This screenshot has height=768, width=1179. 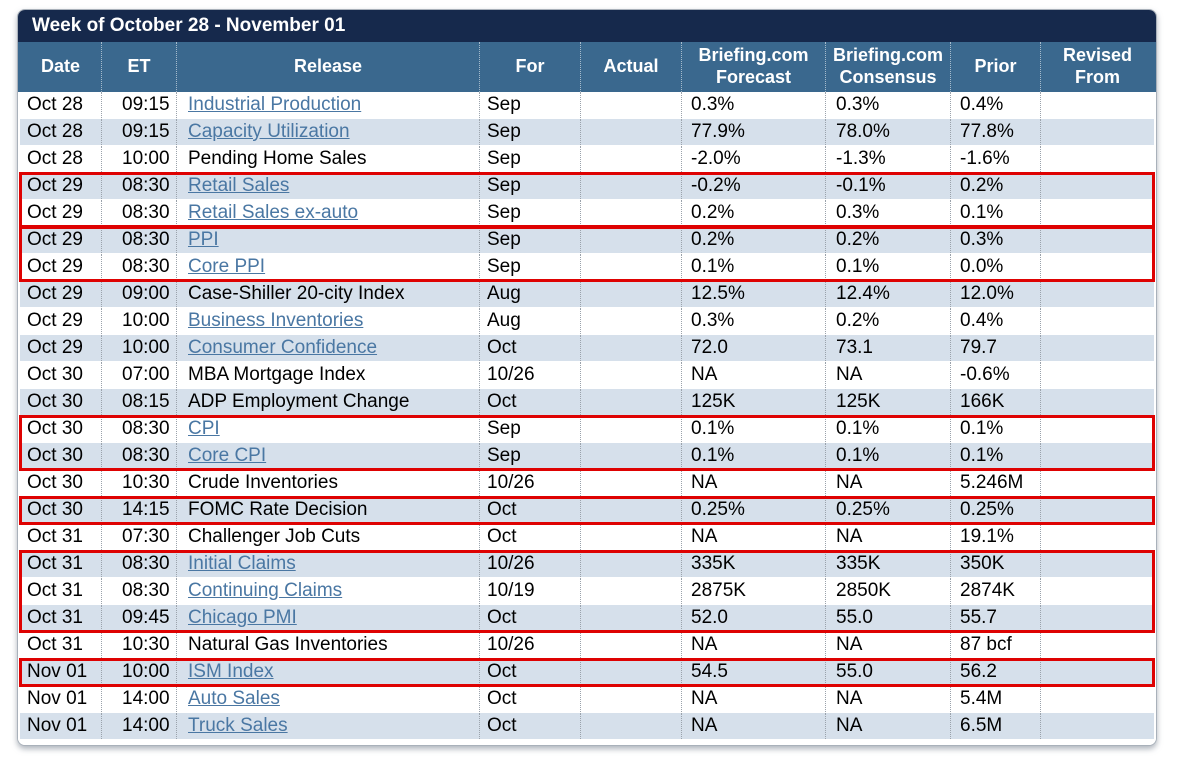 I want to click on release-link: Auto Sales, so click(x=234, y=698).